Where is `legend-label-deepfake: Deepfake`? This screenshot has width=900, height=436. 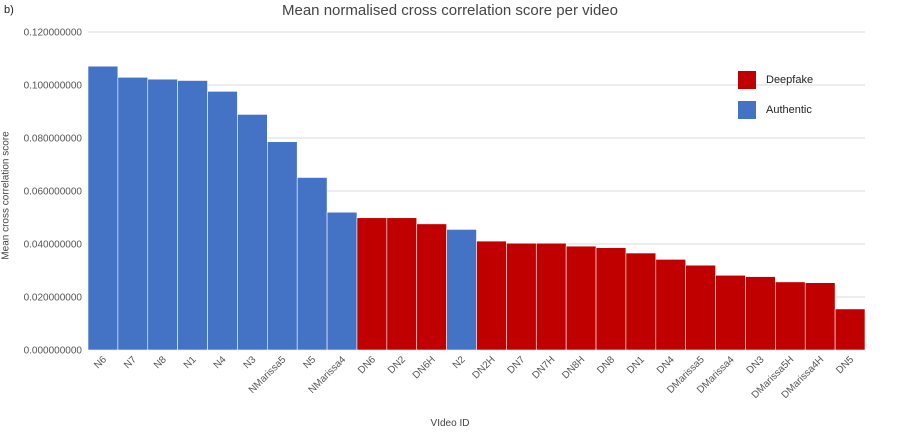 legend-label-deepfake: Deepfake is located at coordinates (790, 80).